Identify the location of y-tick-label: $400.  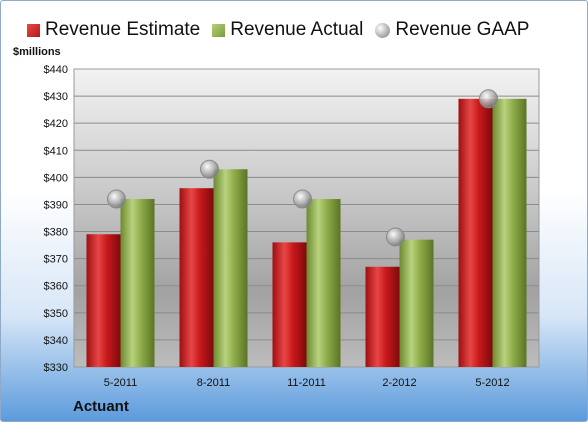
(56, 178).